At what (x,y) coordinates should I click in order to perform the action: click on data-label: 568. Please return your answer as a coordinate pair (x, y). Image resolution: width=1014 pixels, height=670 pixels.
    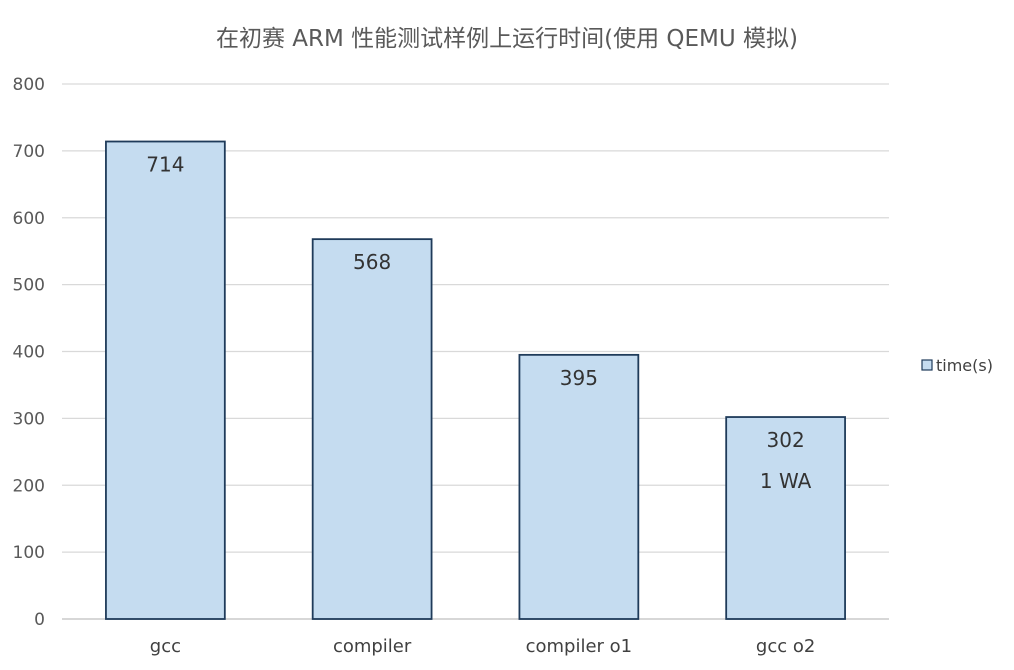
    Looking at the image, I should click on (372, 262).